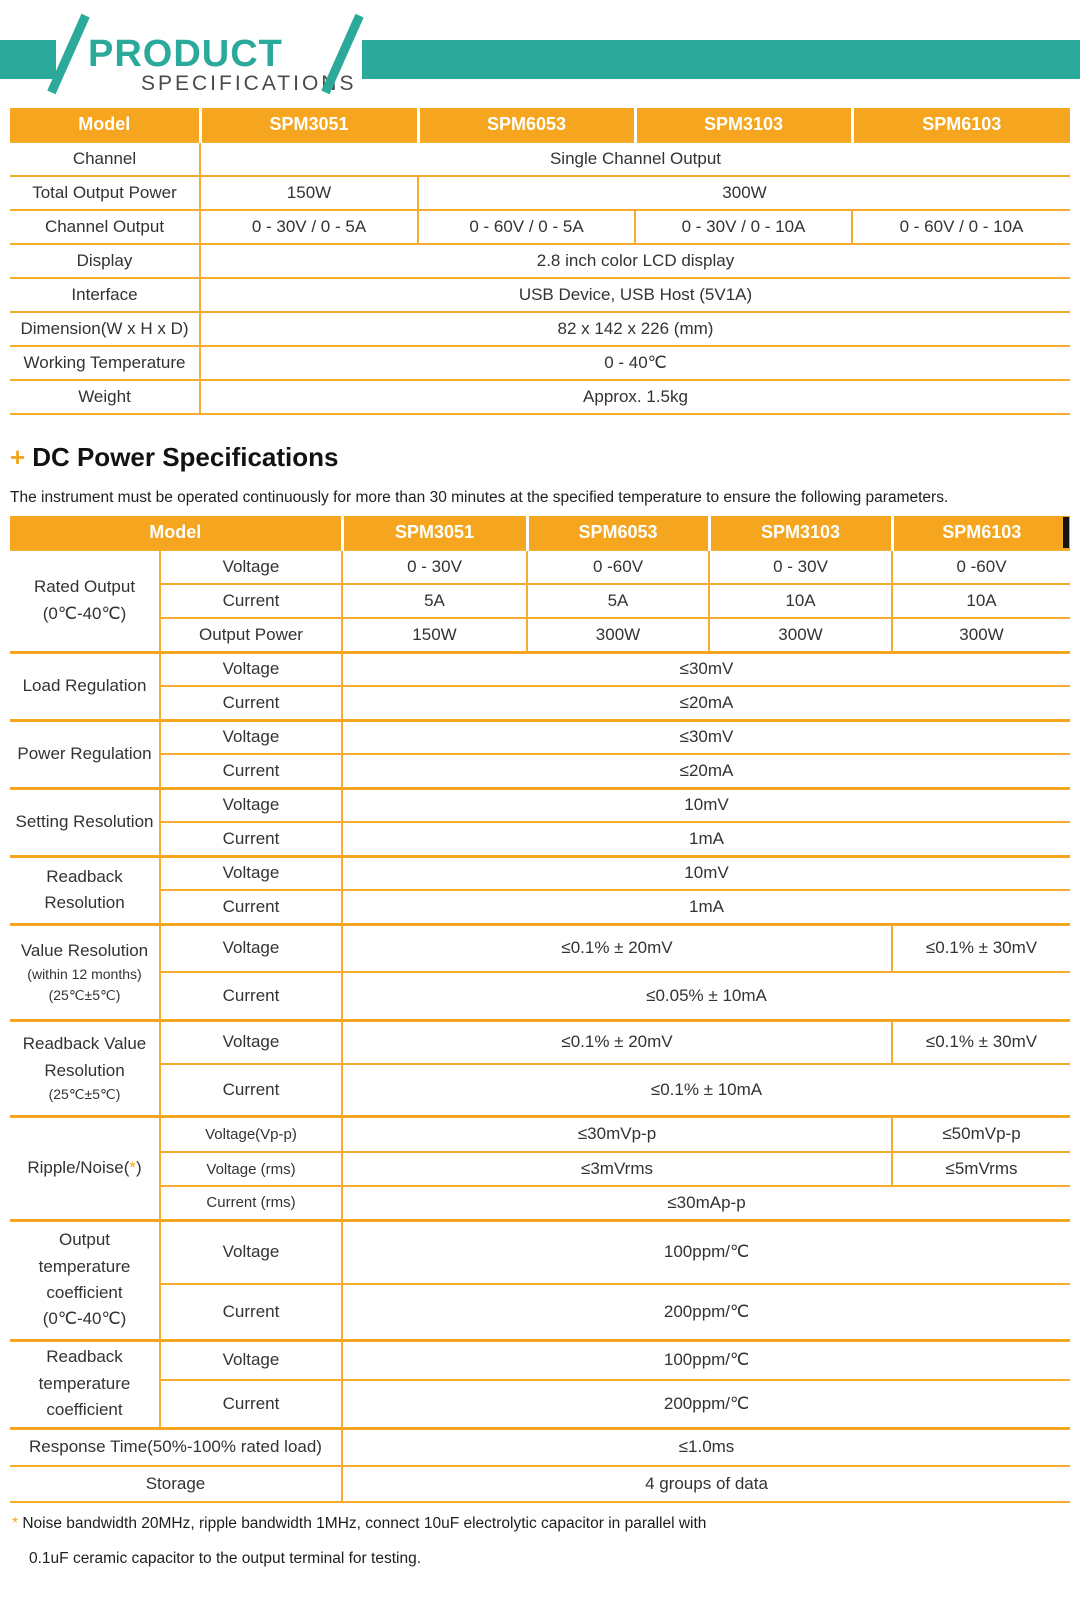  What do you see at coordinates (251, 1133) in the screenshot?
I see `sub-label: Voltage(Vp-p)` at bounding box center [251, 1133].